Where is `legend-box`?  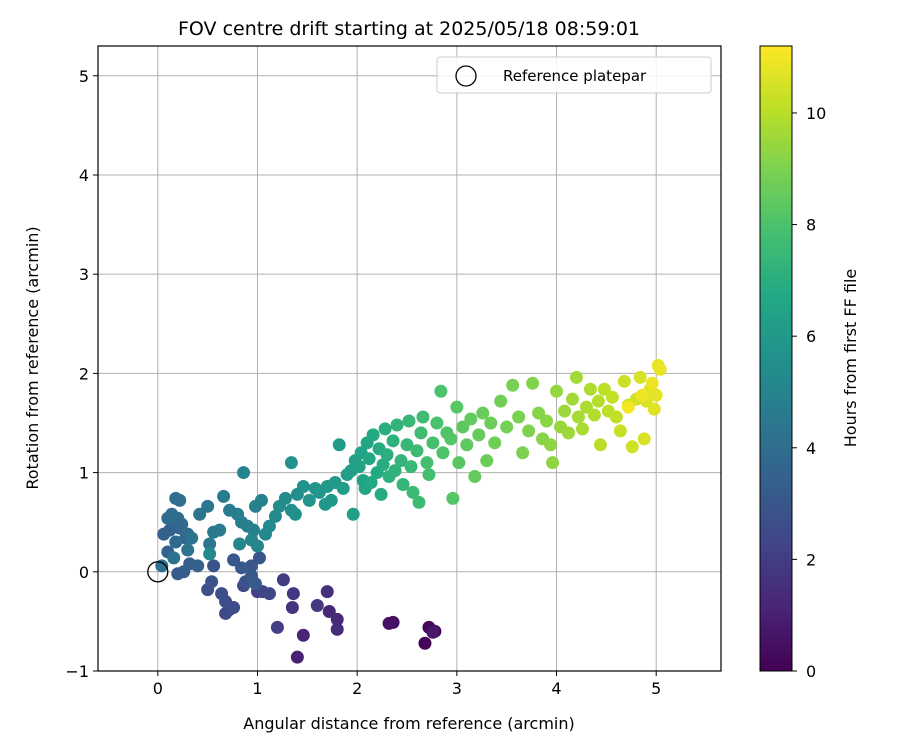 legend-box is located at coordinates (574, 75).